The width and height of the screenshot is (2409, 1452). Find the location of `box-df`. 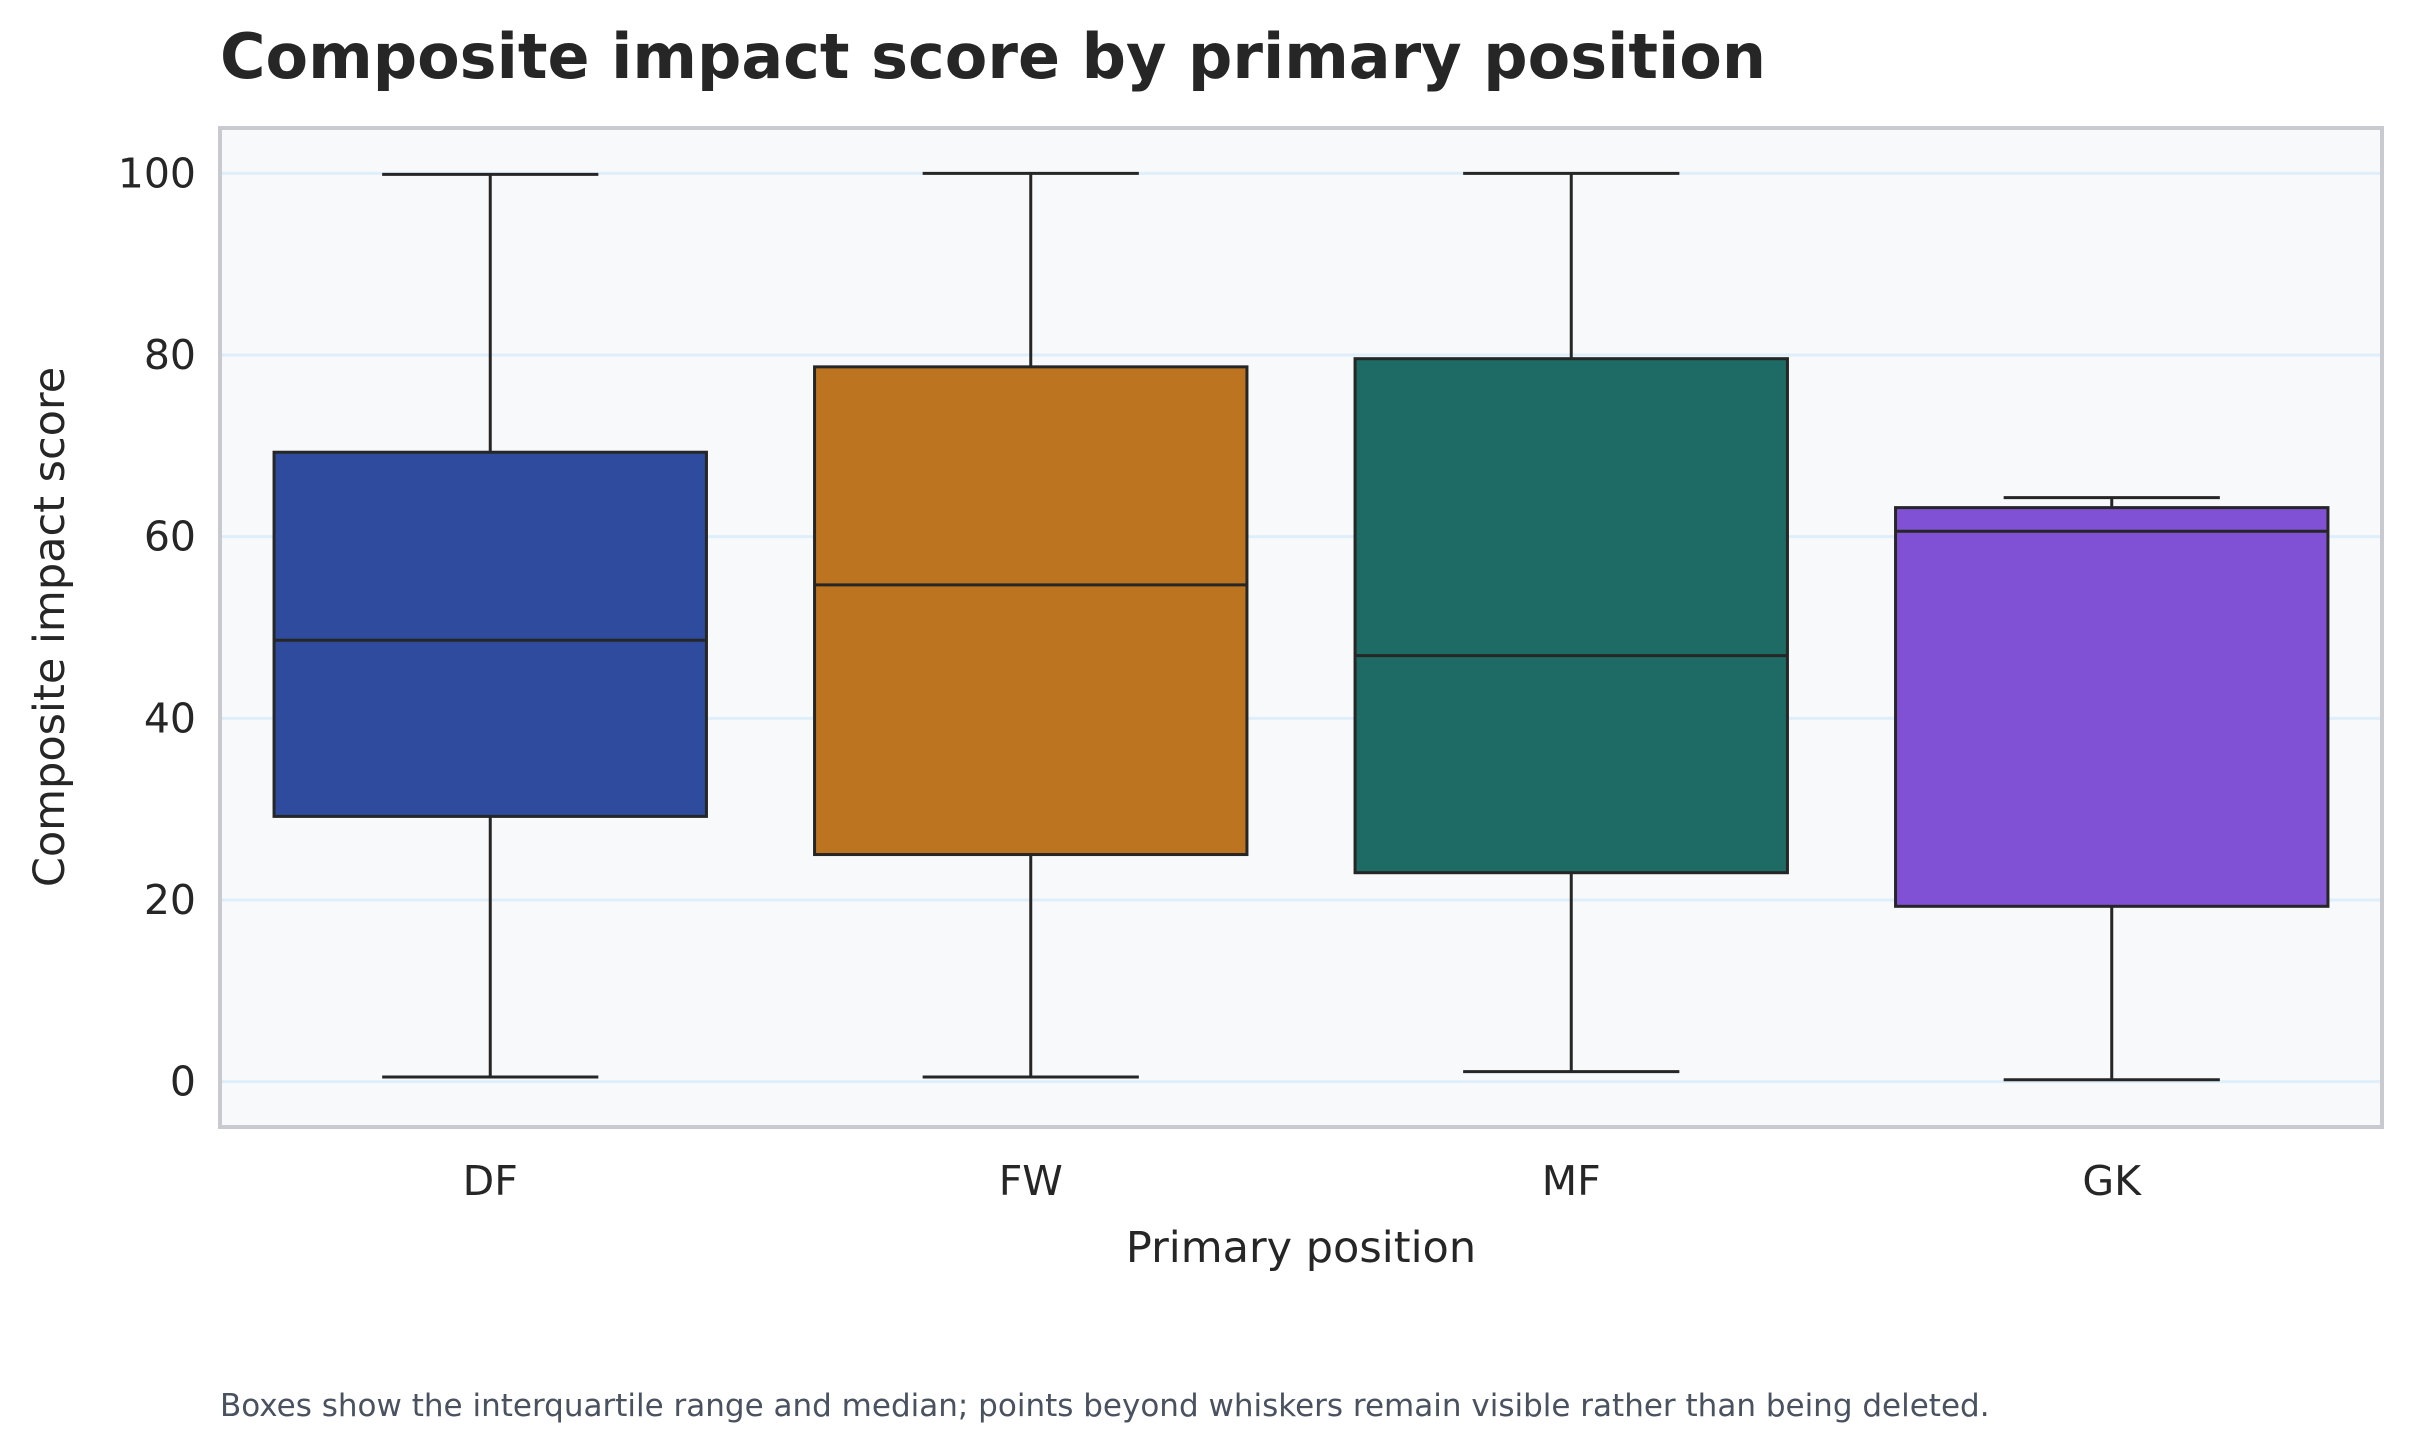

box-df is located at coordinates (490, 625).